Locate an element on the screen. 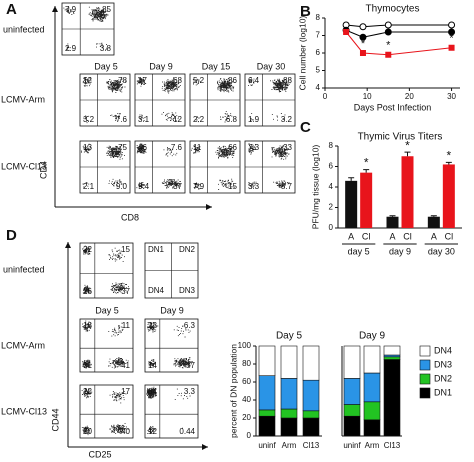  legend-swatch is located at coordinates (425, 379).